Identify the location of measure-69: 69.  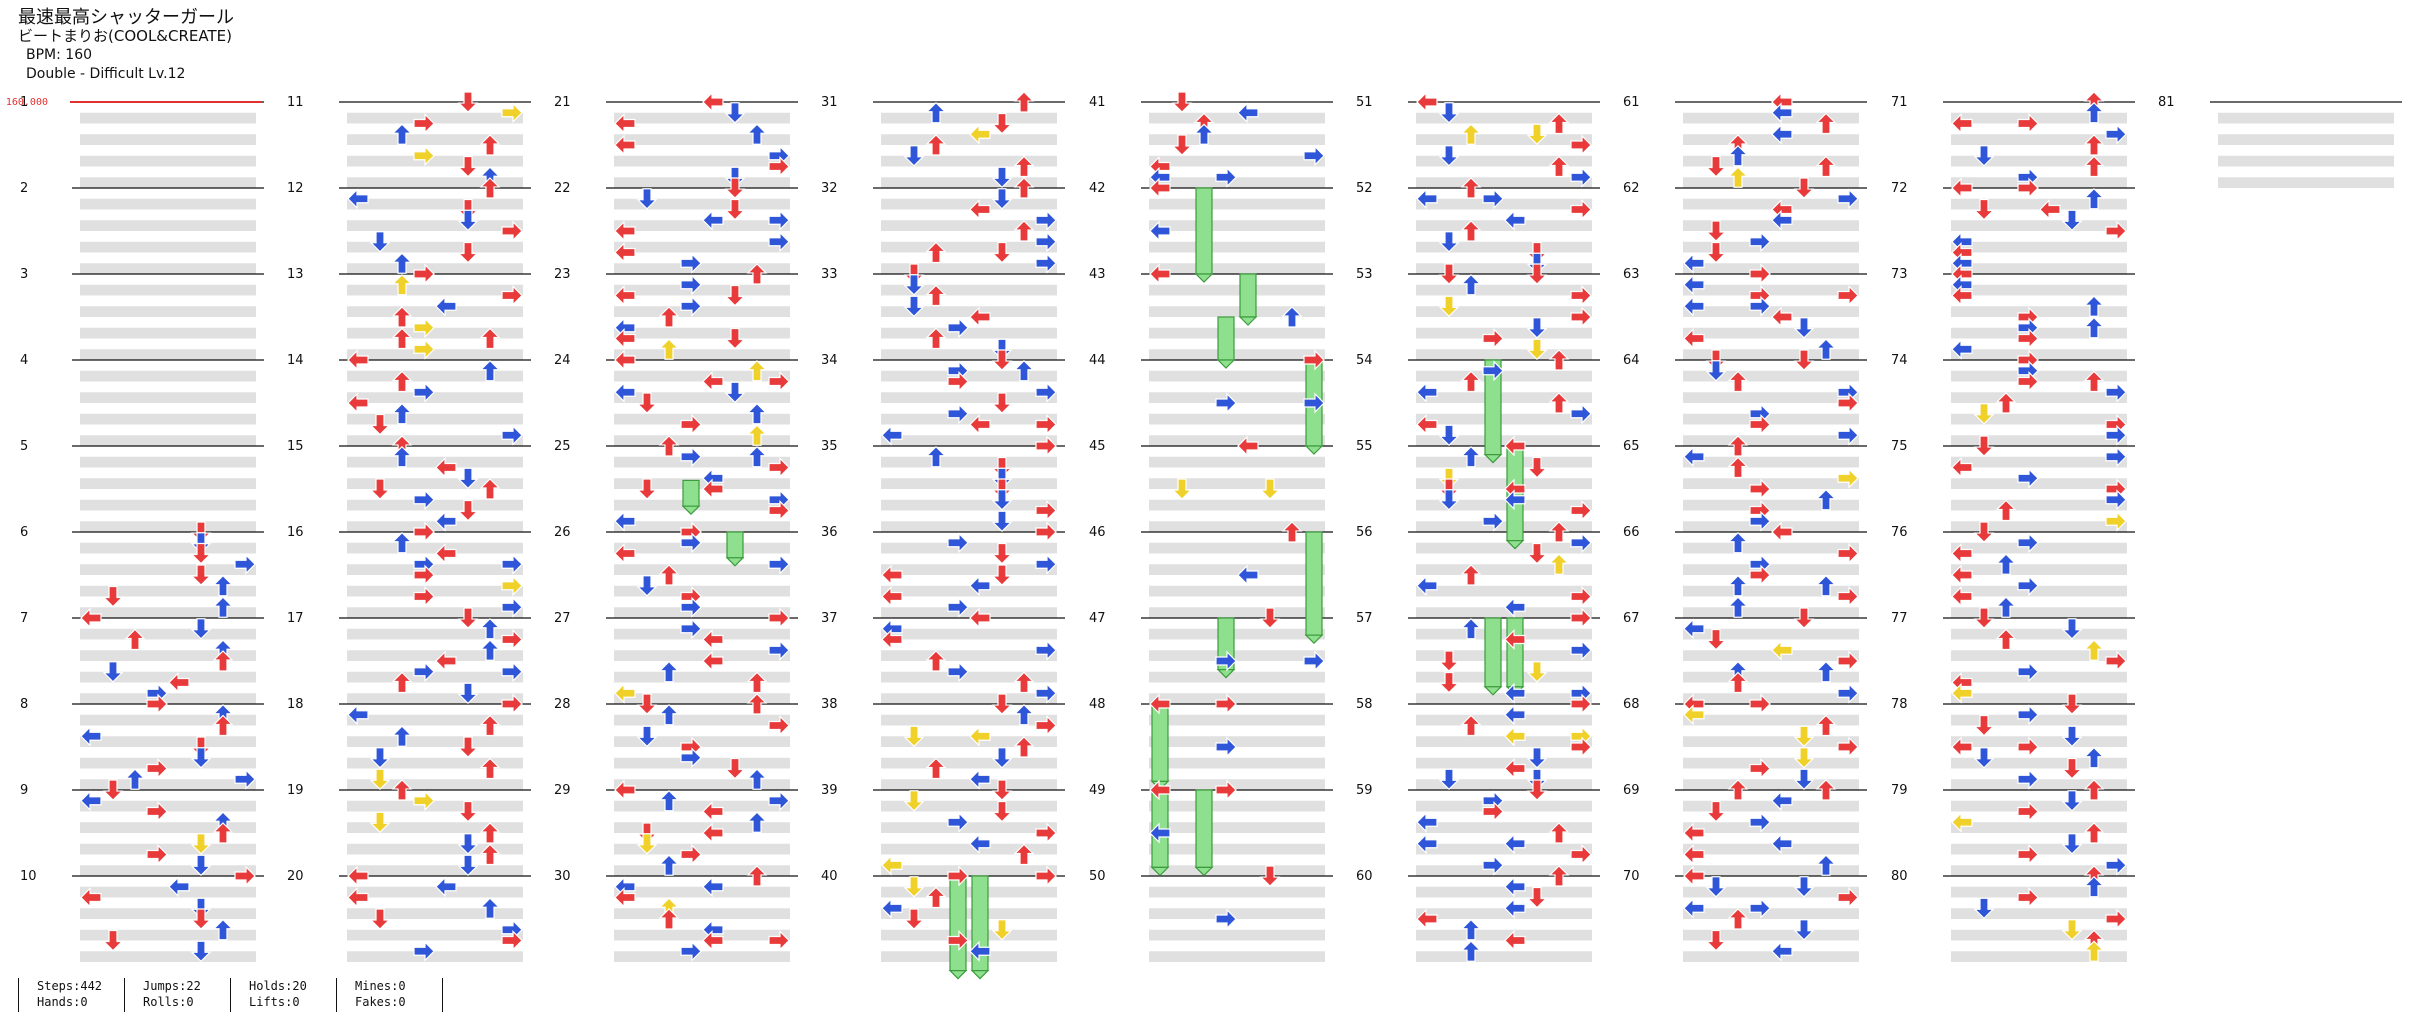
(1745, 829).